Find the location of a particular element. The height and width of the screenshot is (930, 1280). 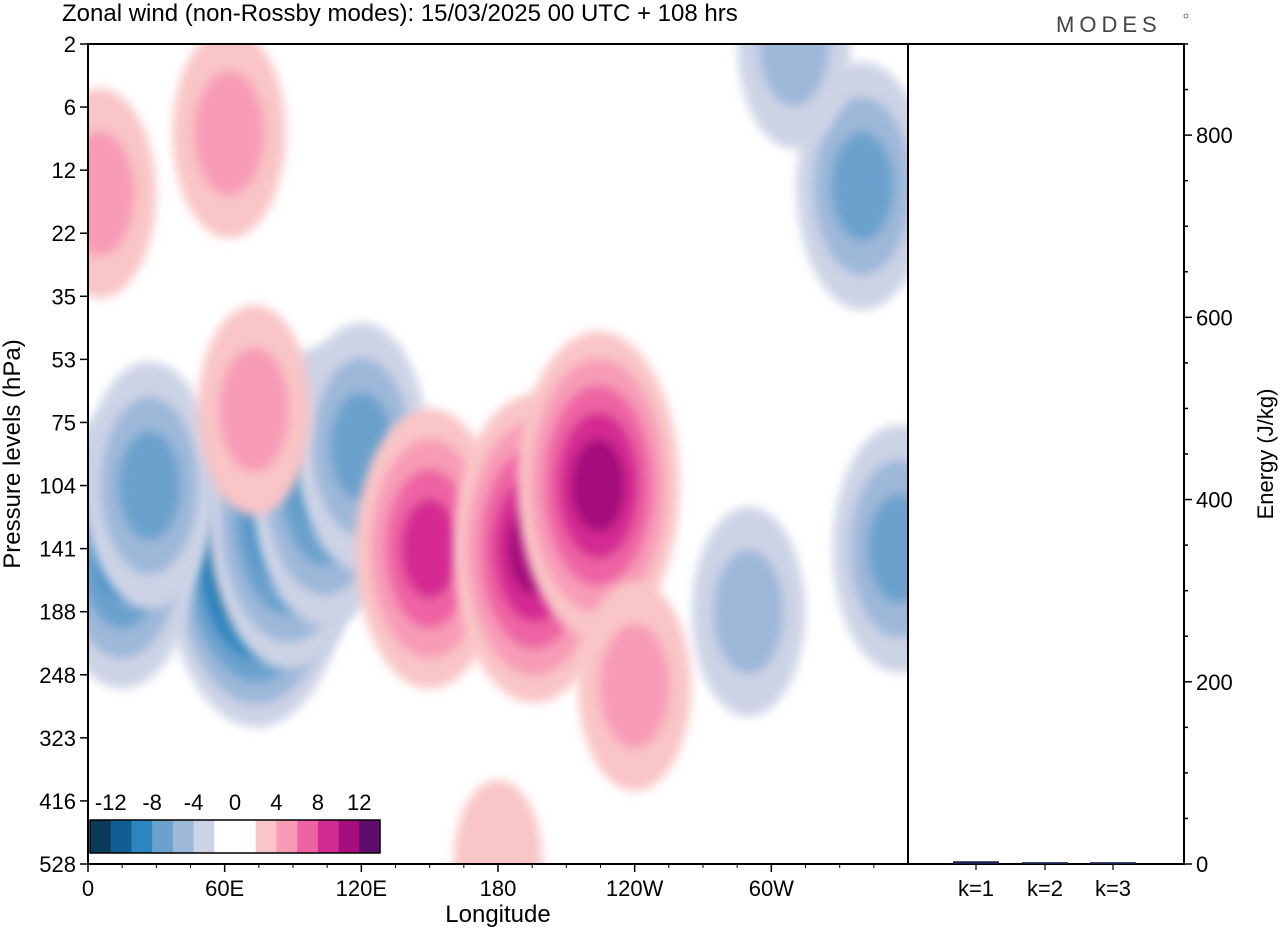

x-tick-label: 60E is located at coordinates (224, 888).